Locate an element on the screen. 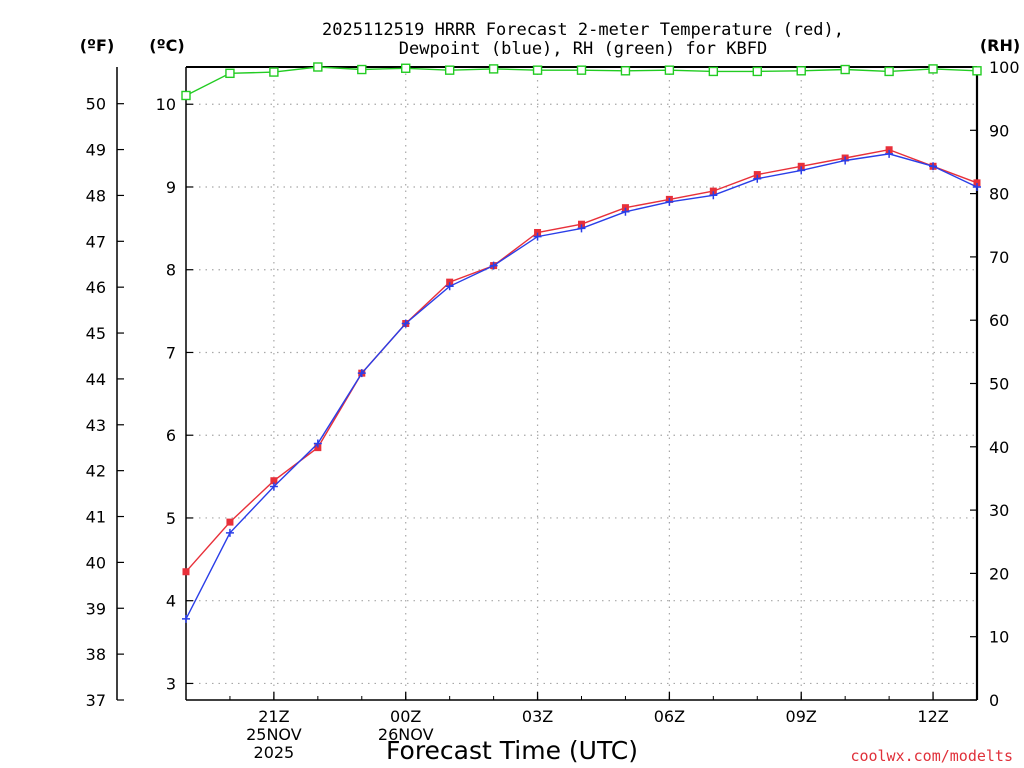 The image size is (1024, 768). rh-tick-label: 30 is located at coordinates (999, 510).